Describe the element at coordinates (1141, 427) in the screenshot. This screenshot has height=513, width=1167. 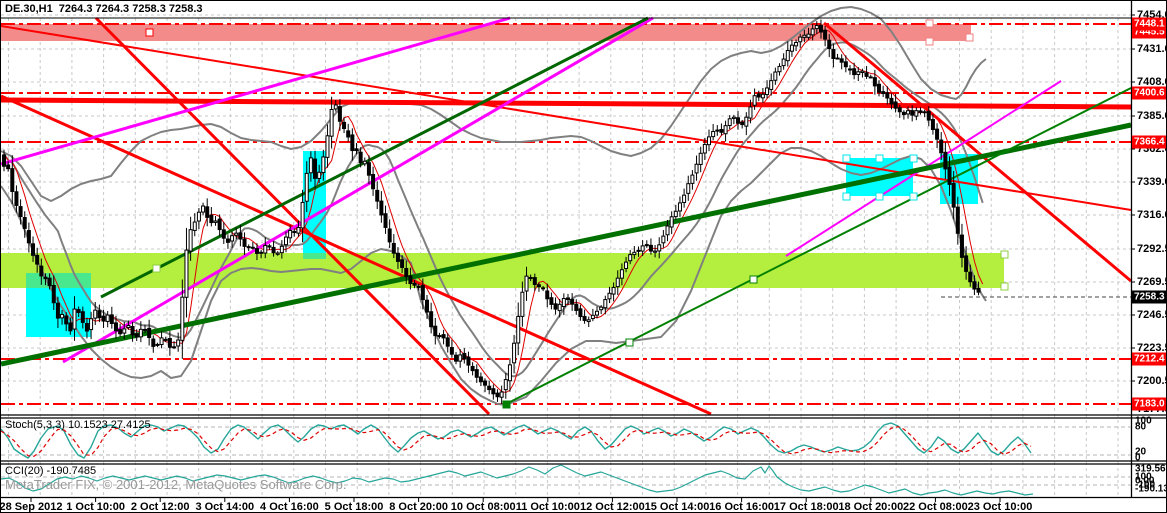
I see `indicator-axis-label: 80` at that location.